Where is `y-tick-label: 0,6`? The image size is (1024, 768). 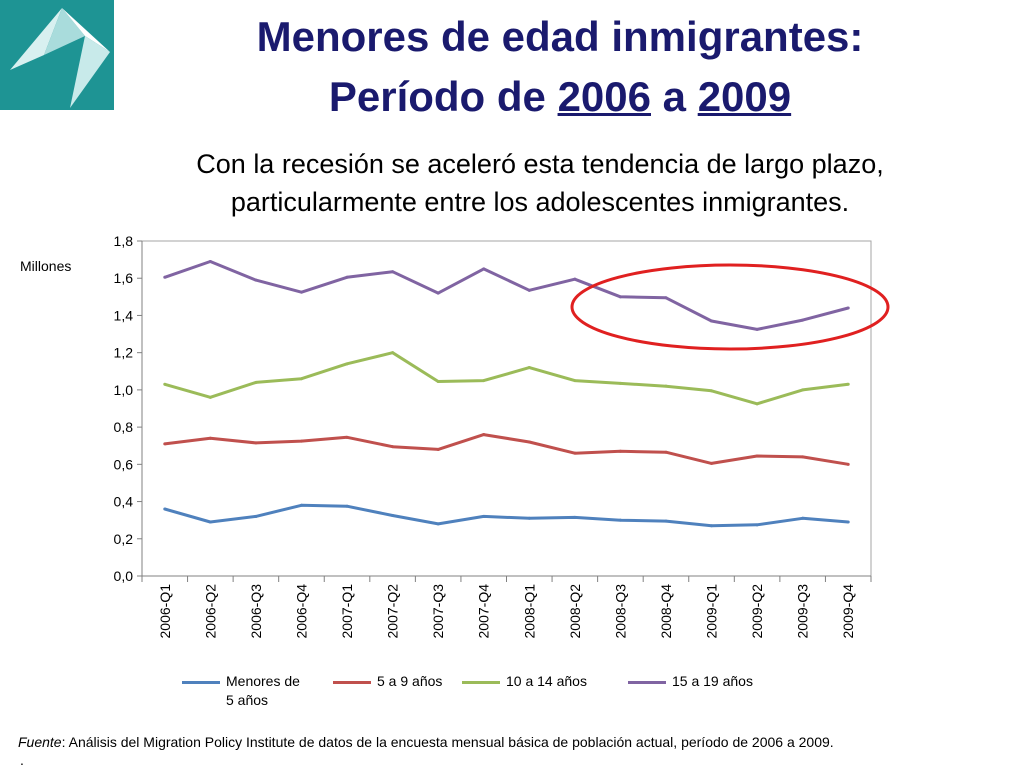 y-tick-label: 0,6 is located at coordinates (124, 464).